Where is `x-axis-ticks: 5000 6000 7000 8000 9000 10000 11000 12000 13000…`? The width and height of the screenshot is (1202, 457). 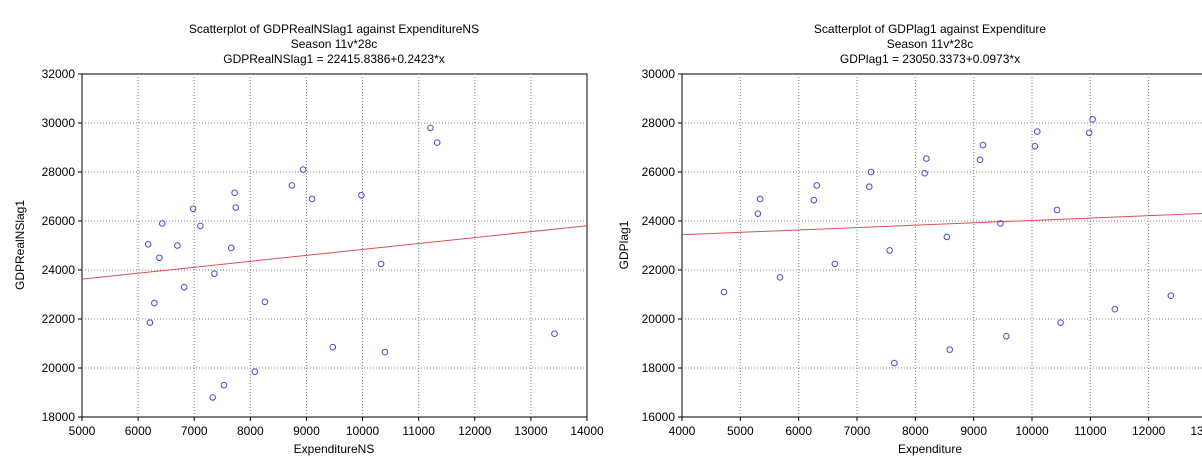
x-axis-ticks: 5000 6000 7000 8000 9000 10000 11000 12000 13000… is located at coordinates (336, 427).